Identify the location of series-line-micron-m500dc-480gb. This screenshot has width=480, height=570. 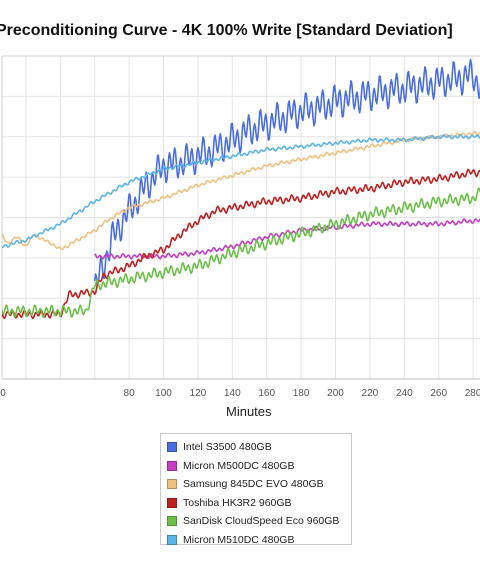
(287, 239).